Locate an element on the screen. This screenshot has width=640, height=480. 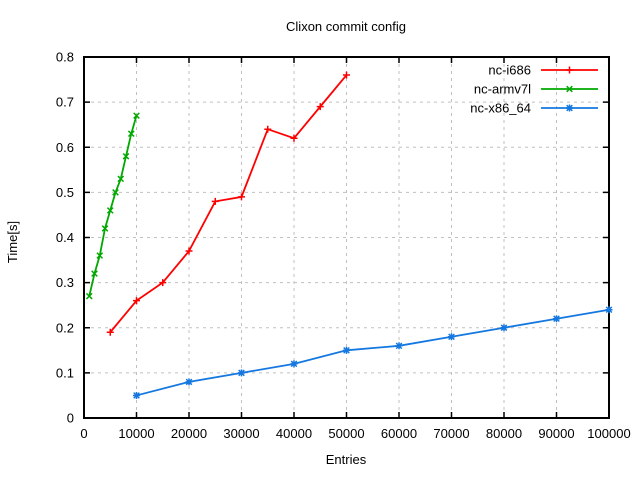
x-axis-label: Entries is located at coordinates (346, 459).